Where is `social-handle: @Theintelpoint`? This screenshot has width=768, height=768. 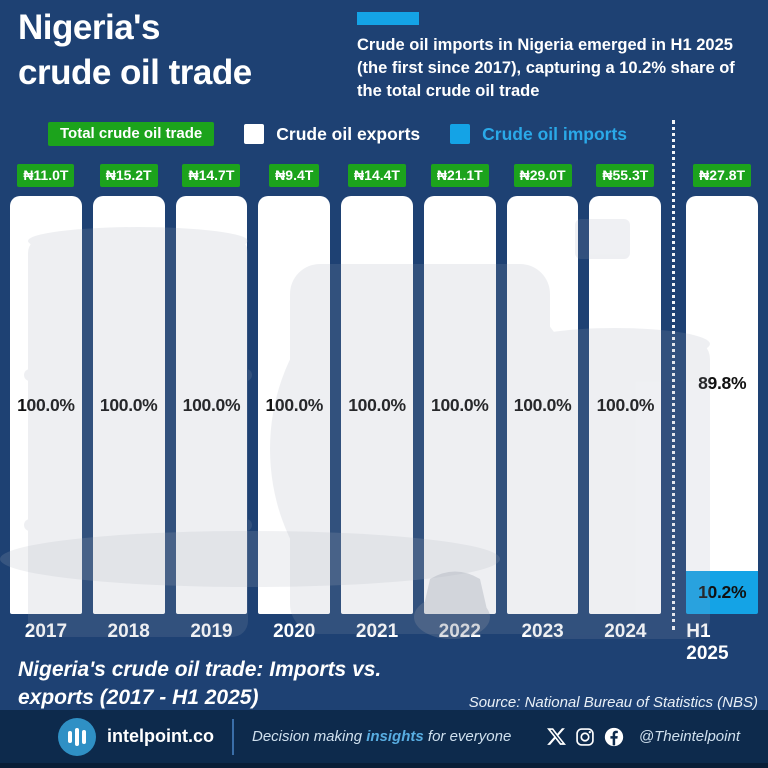 social-handle: @Theintelpoint is located at coordinates (689, 736).